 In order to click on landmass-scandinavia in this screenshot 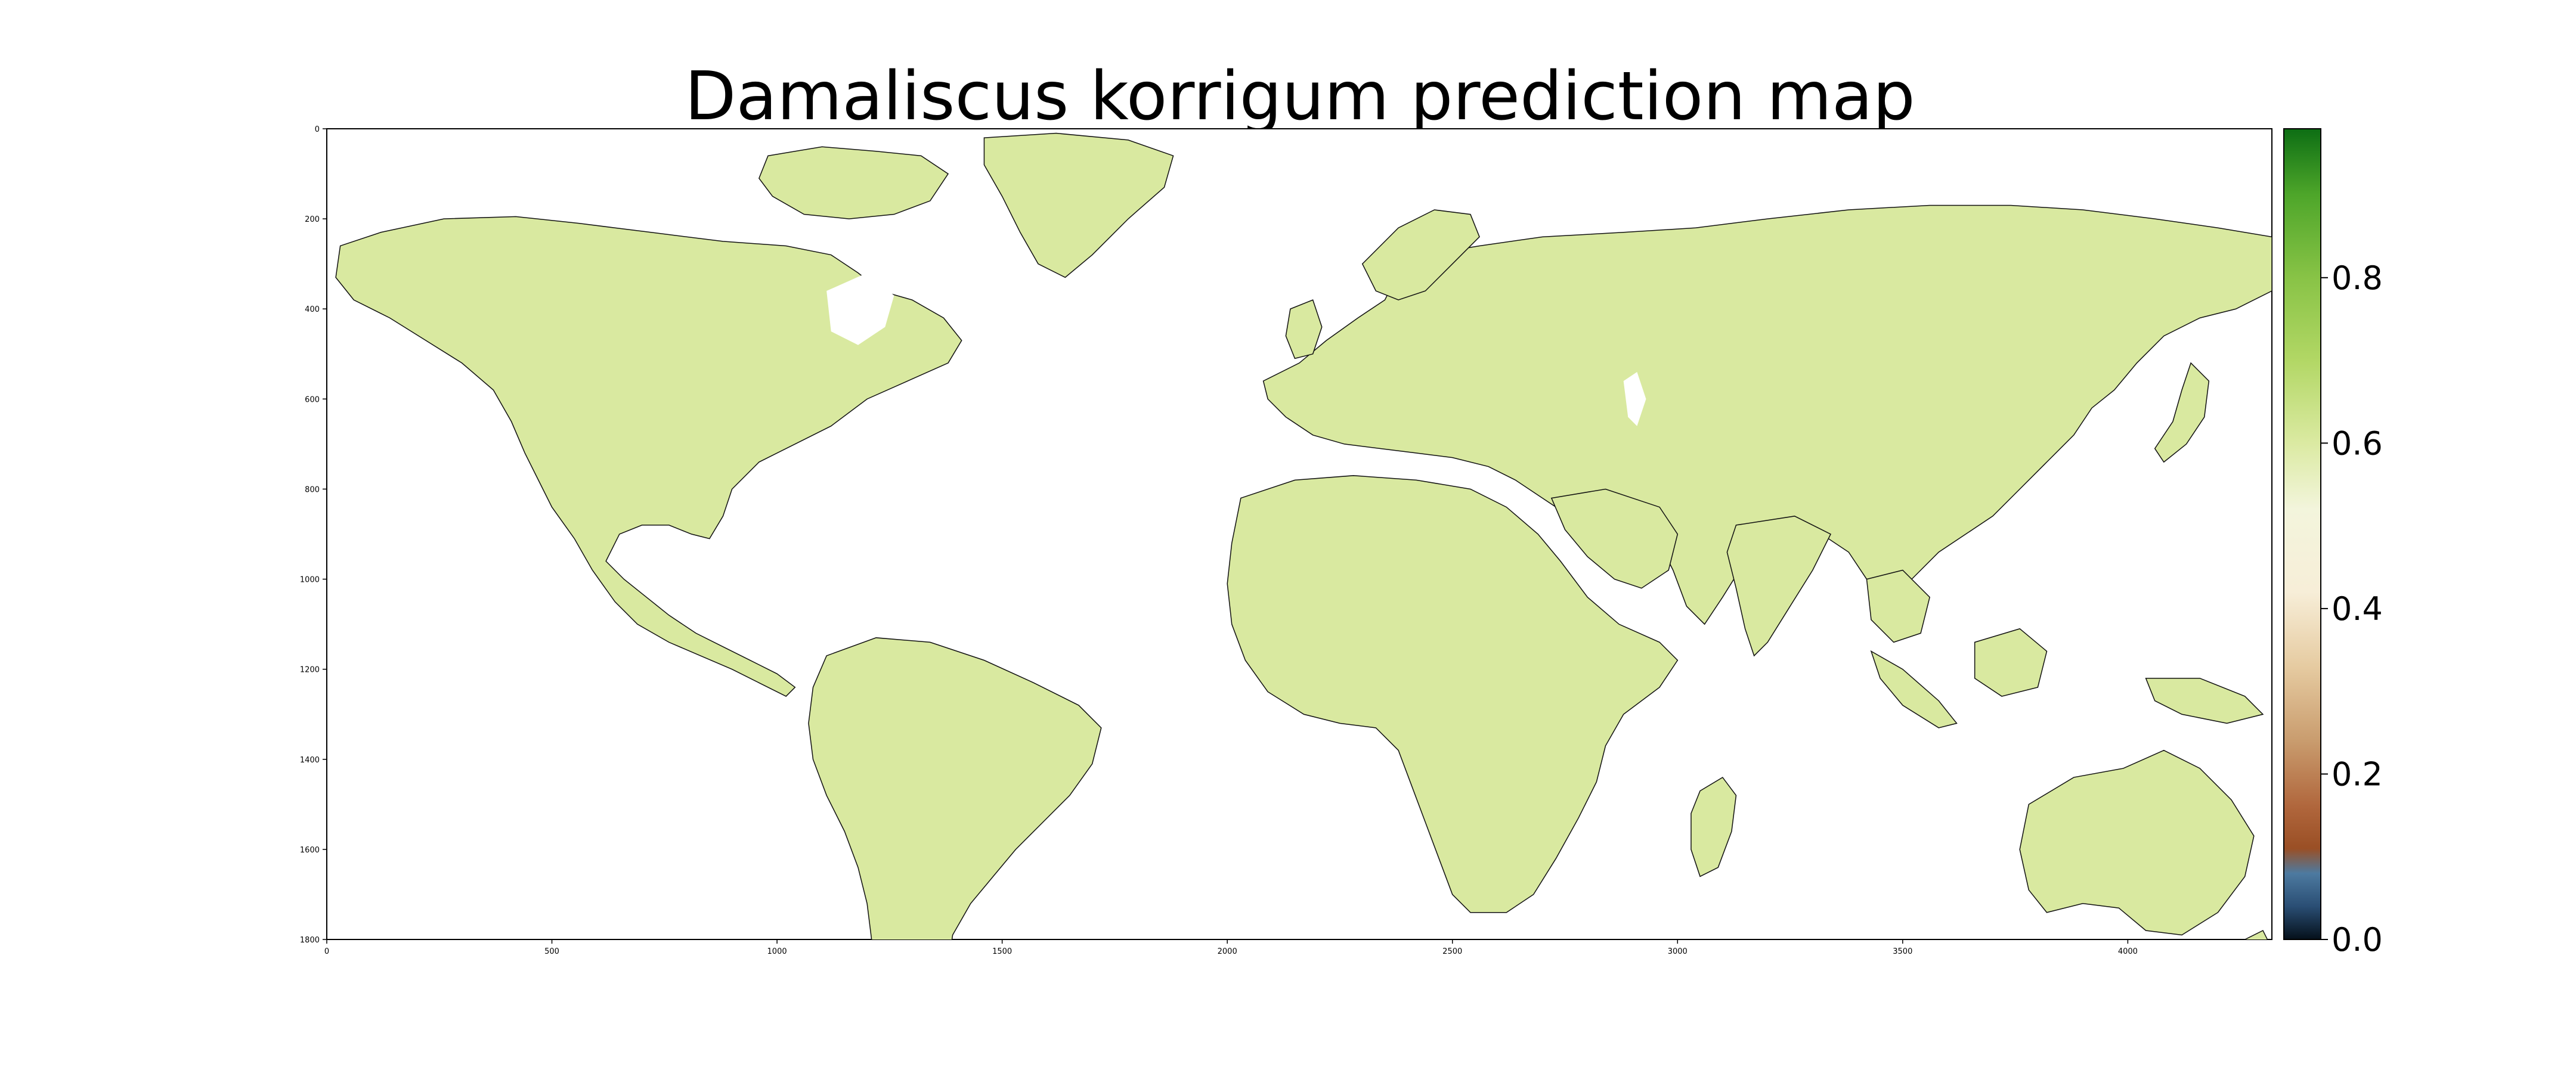, I will do `click(1421, 254)`.